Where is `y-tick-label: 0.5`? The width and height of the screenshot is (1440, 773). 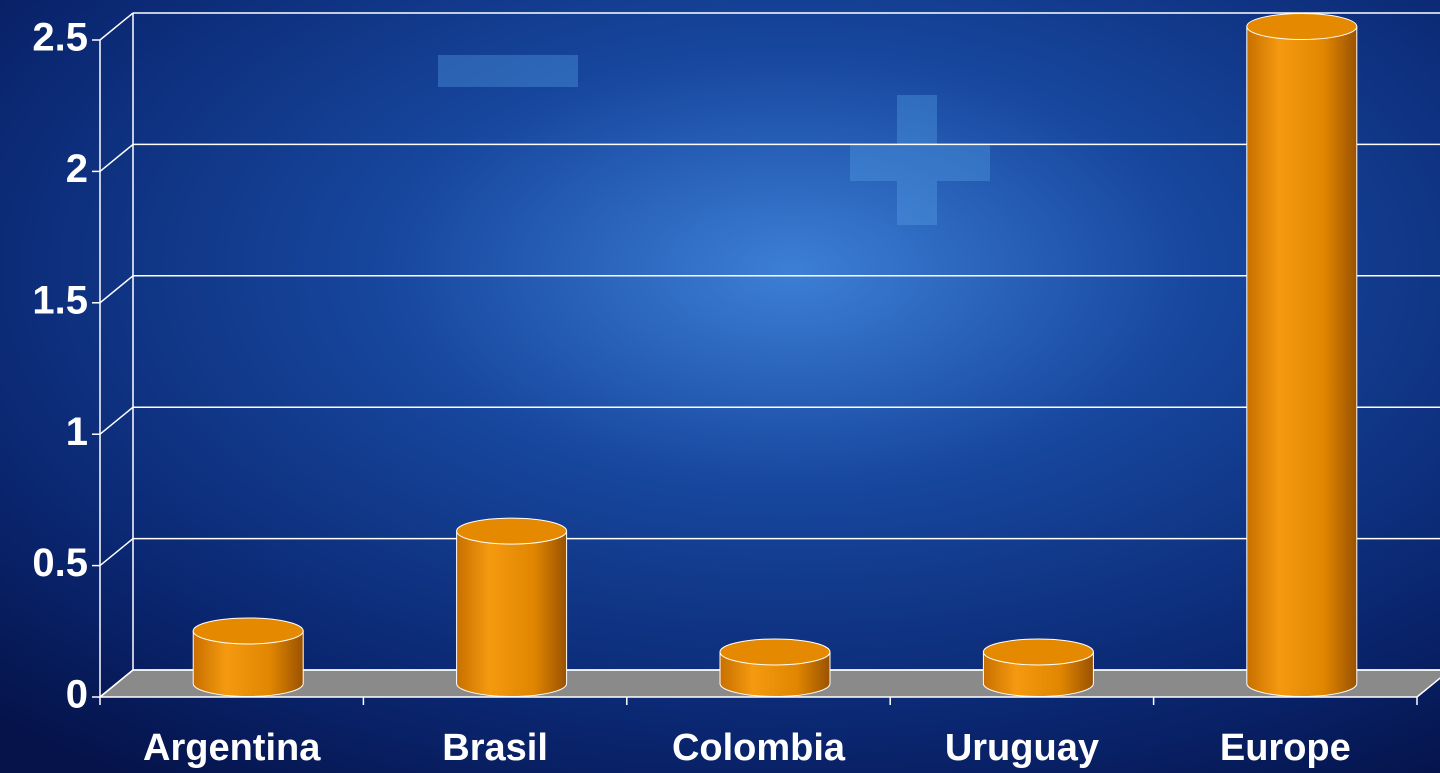
y-tick-label: 0.5 is located at coordinates (60, 563).